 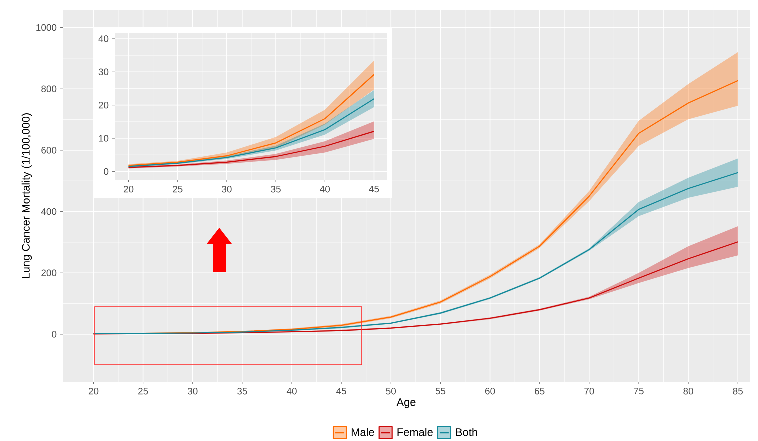 What do you see at coordinates (103, 72) in the screenshot?
I see `y-tick-label: 30` at bounding box center [103, 72].